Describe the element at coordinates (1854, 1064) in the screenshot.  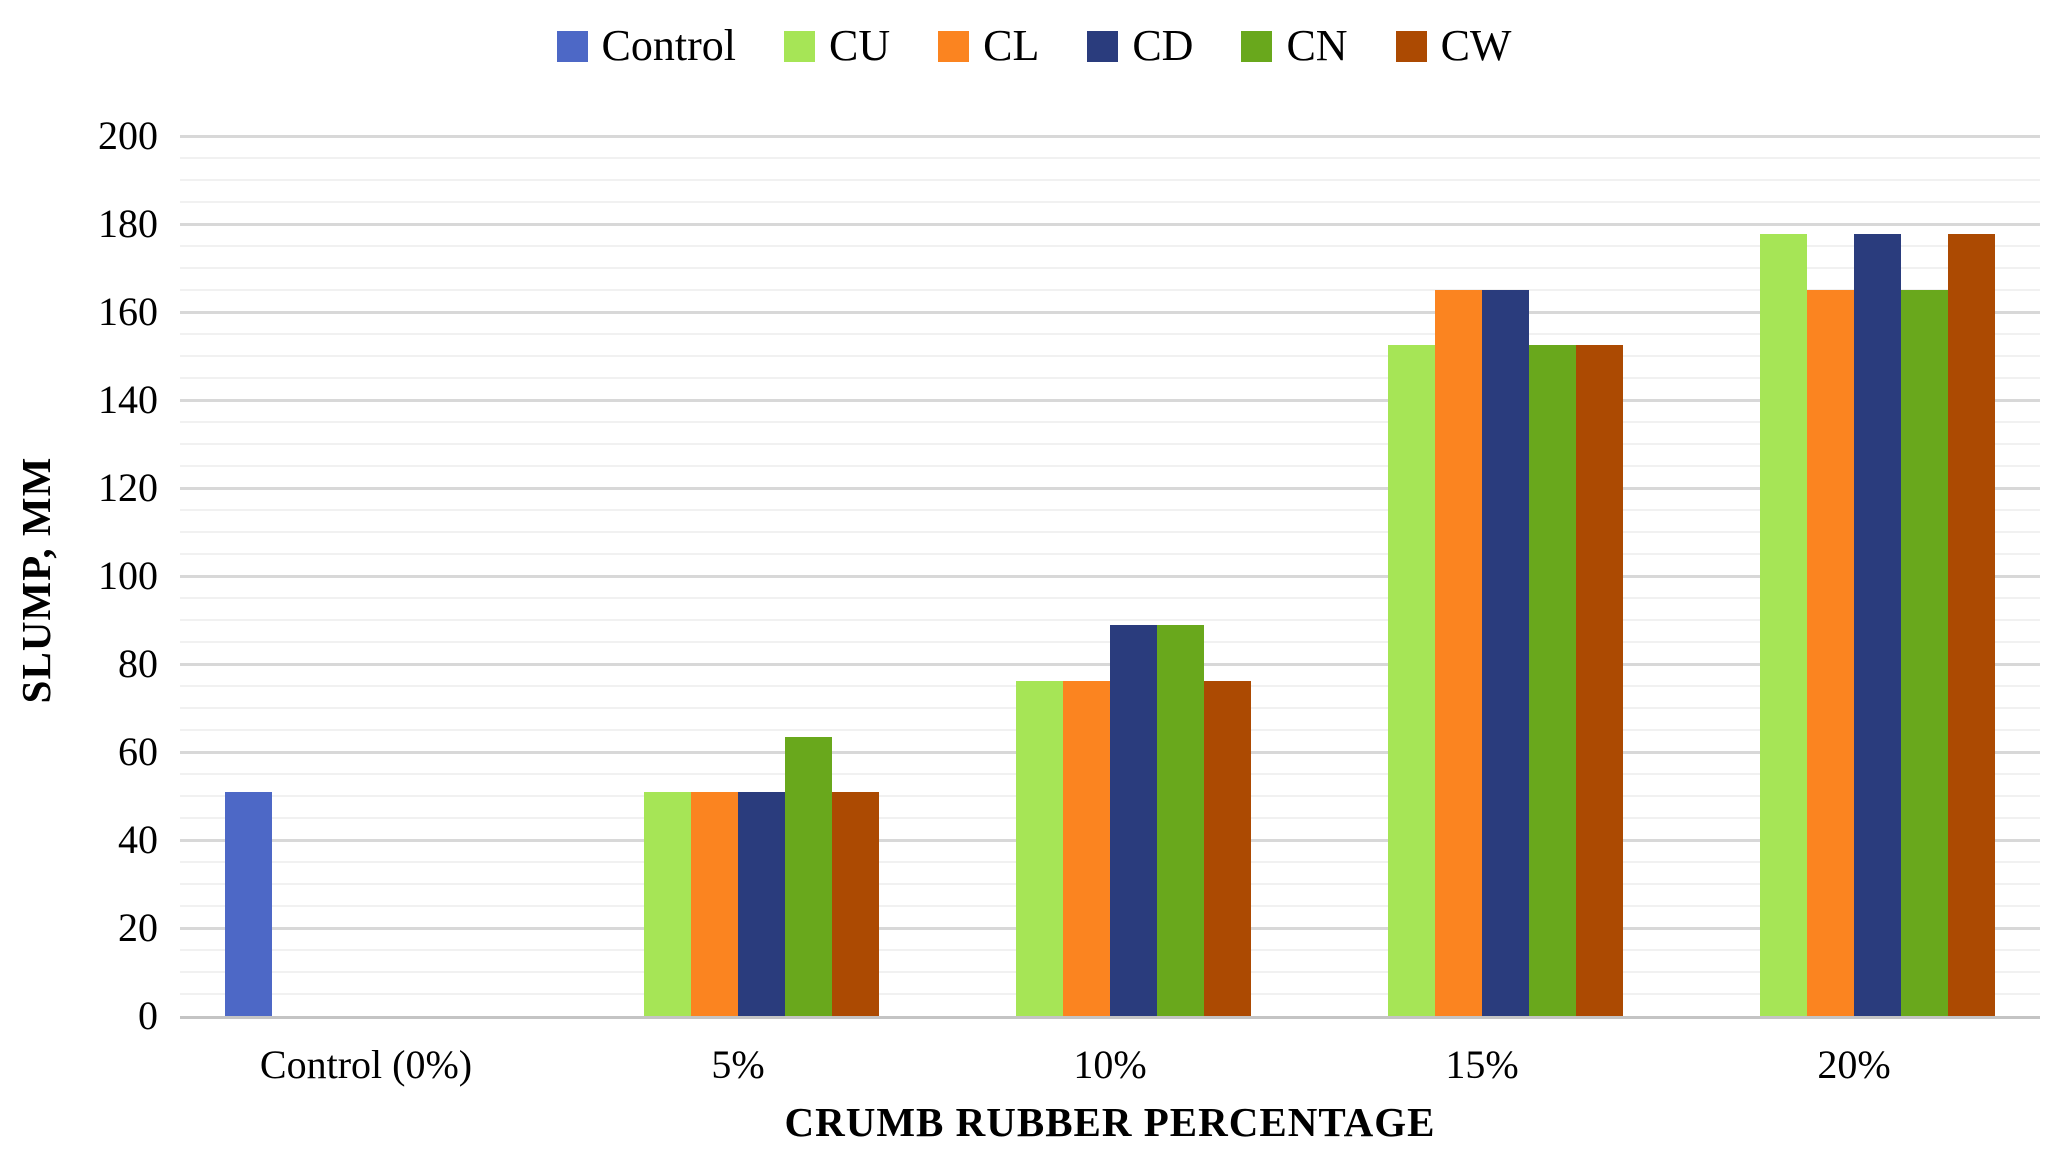
I see `x-category-label: 20%` at that location.